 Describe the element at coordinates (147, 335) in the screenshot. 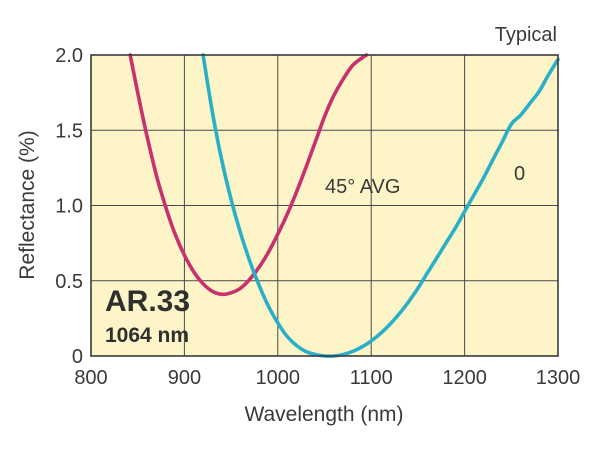

I see `product-wavelength: 1064 nm` at that location.